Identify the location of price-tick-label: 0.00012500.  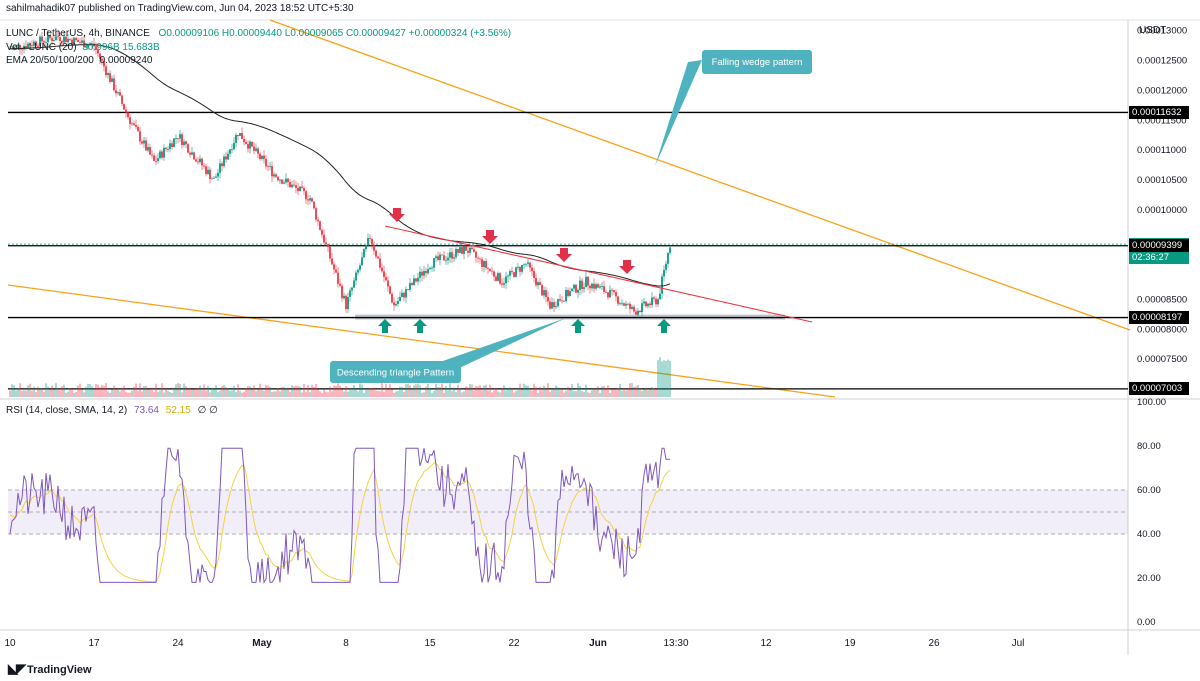
(1162, 61).